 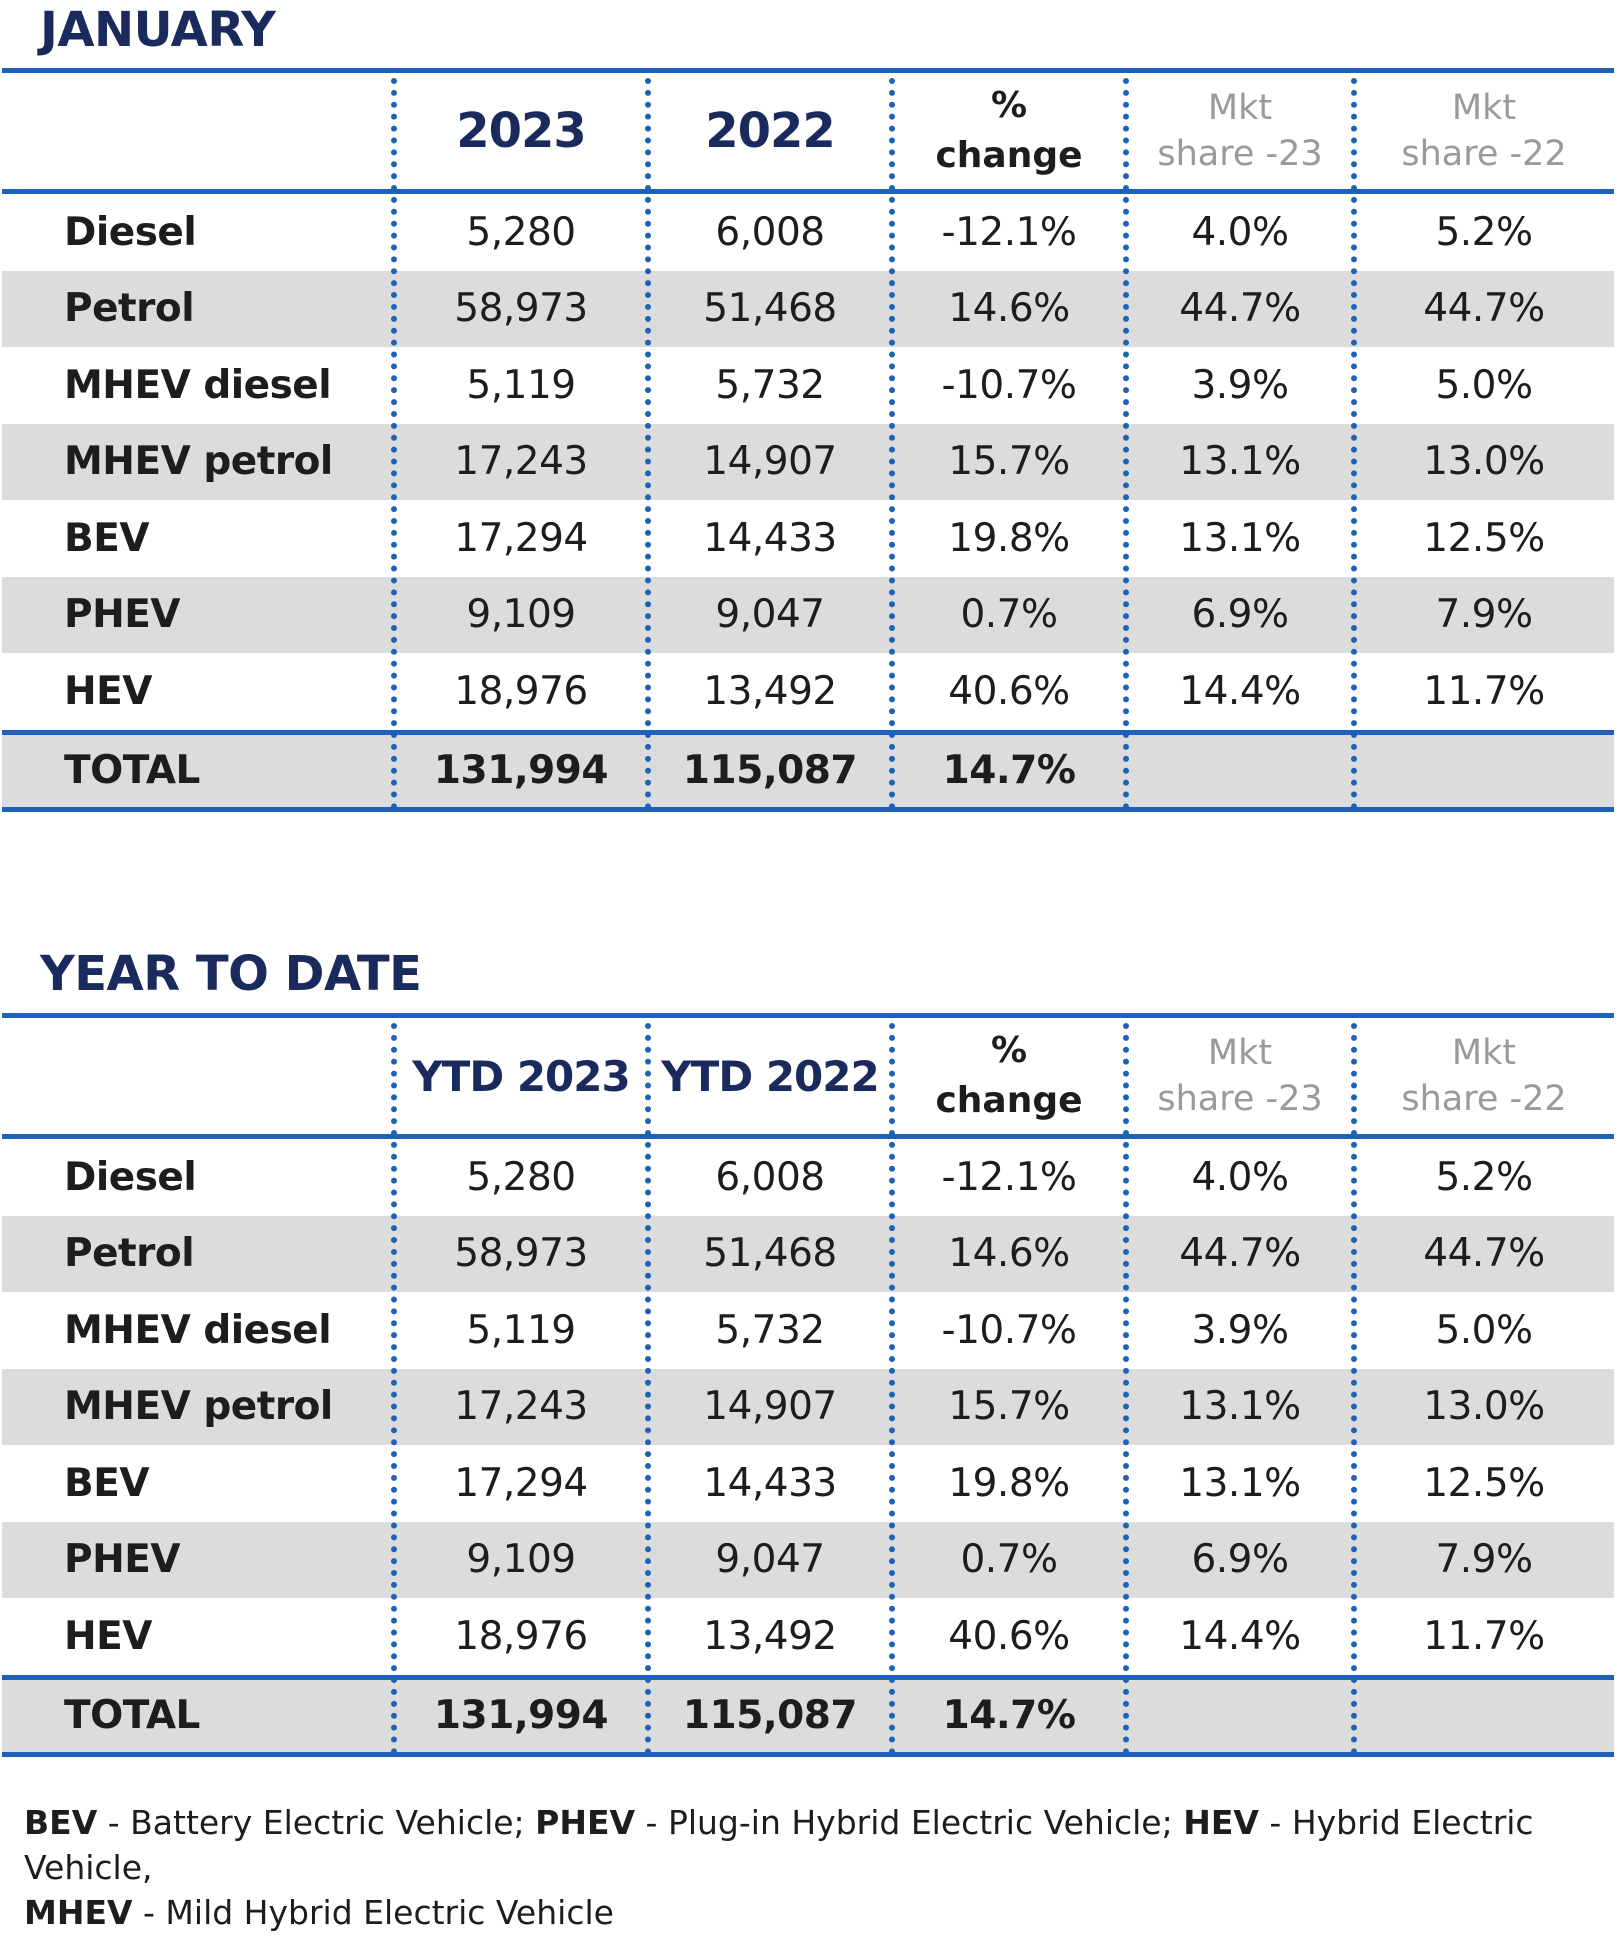 I want to click on table-cell: 9,047, so click(x=770, y=615).